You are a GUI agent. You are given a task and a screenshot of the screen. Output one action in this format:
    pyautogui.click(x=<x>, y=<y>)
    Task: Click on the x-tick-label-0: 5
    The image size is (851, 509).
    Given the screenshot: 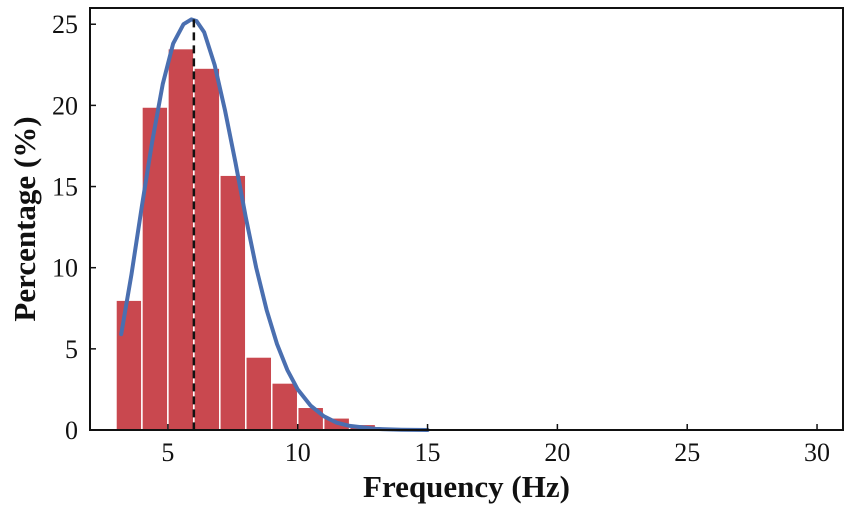 What is the action you would take?
    pyautogui.click(x=167, y=452)
    